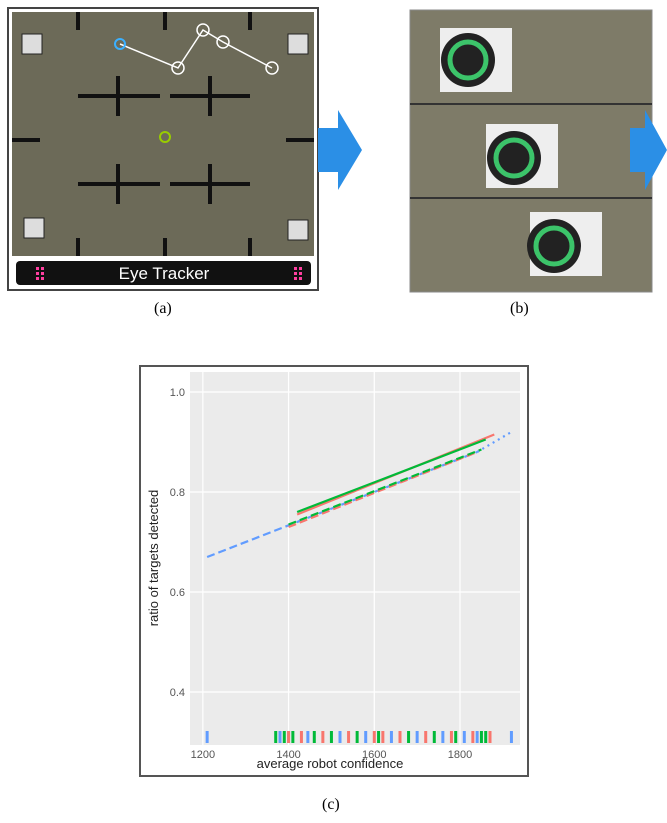  I want to click on panel-label: (a), so click(163, 308).